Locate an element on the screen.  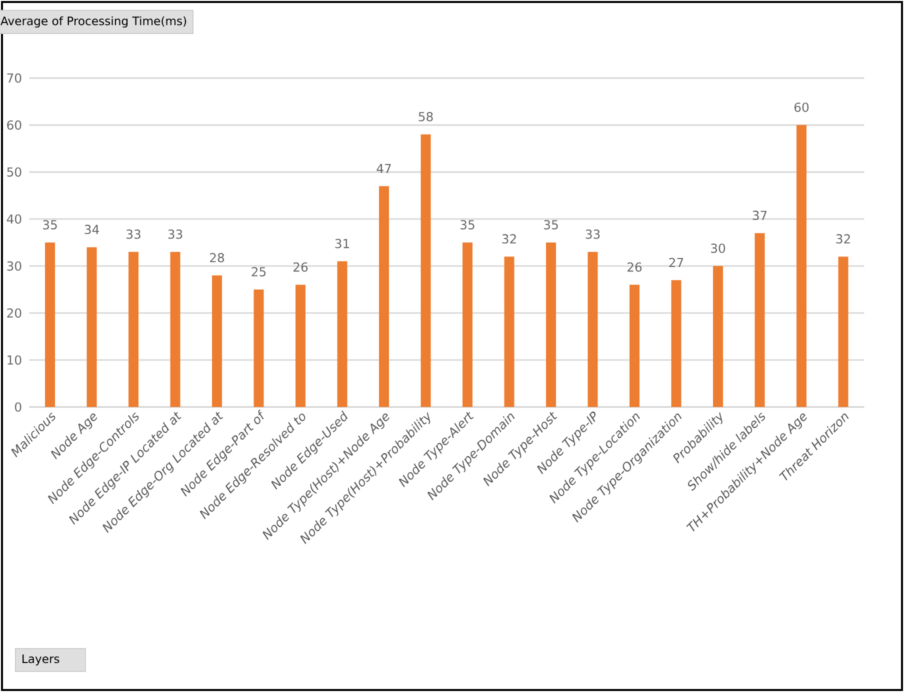
y-tick-label: 60 is located at coordinates (14, 125).